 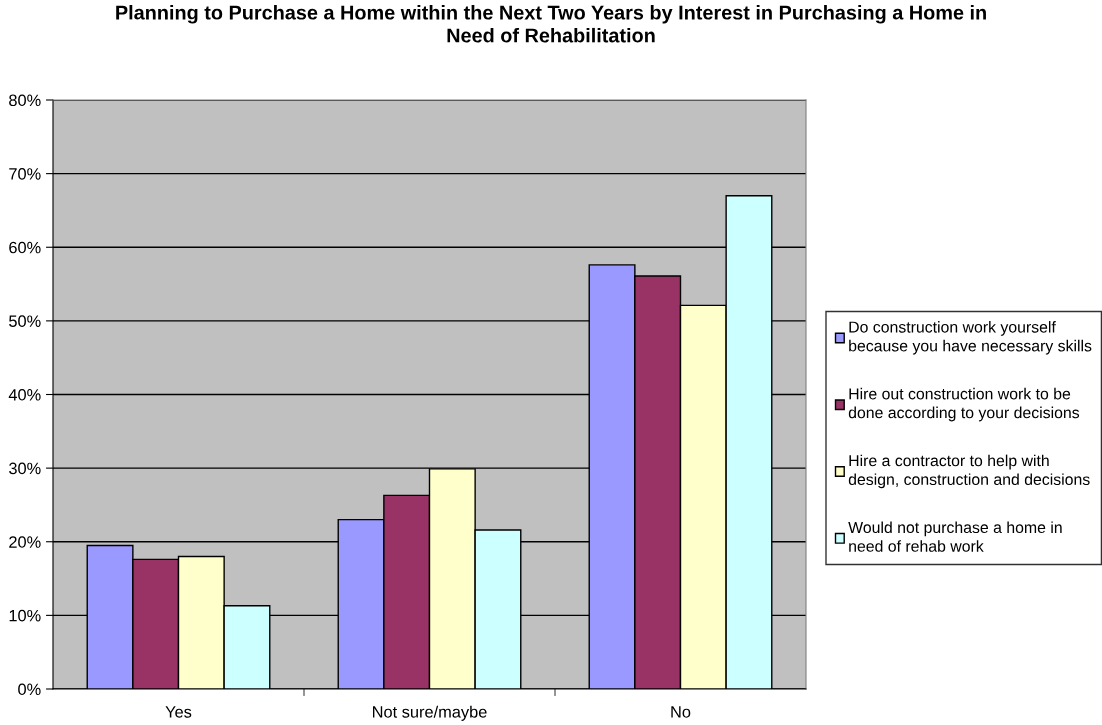 I want to click on y-tick-label: 20%, so click(x=25, y=542).